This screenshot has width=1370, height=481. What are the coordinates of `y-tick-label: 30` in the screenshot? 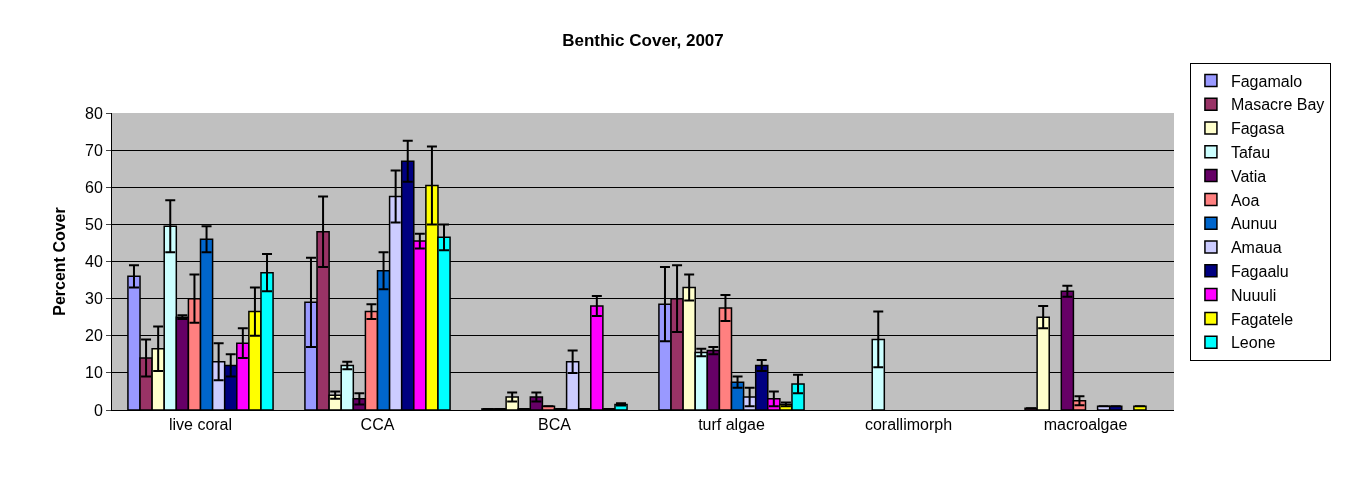 It's located at (94, 299).